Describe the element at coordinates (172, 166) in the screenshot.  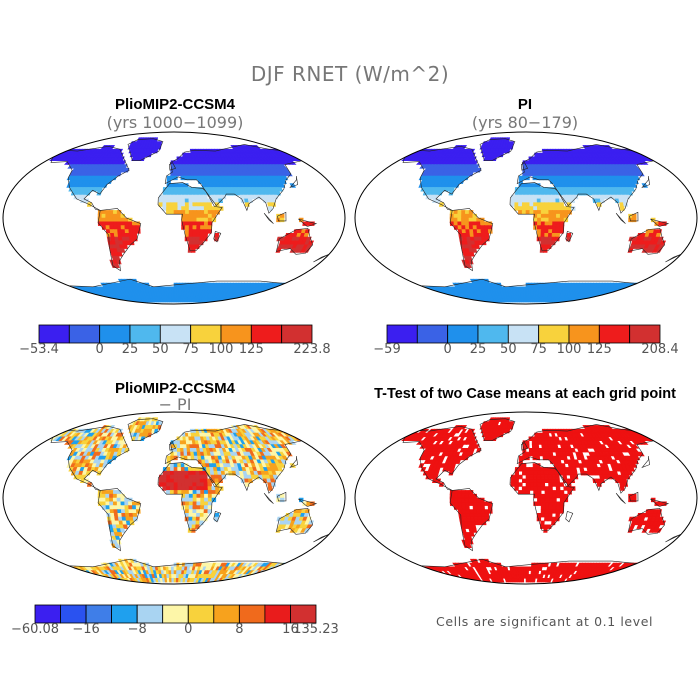
I see `coastline-uk` at that location.